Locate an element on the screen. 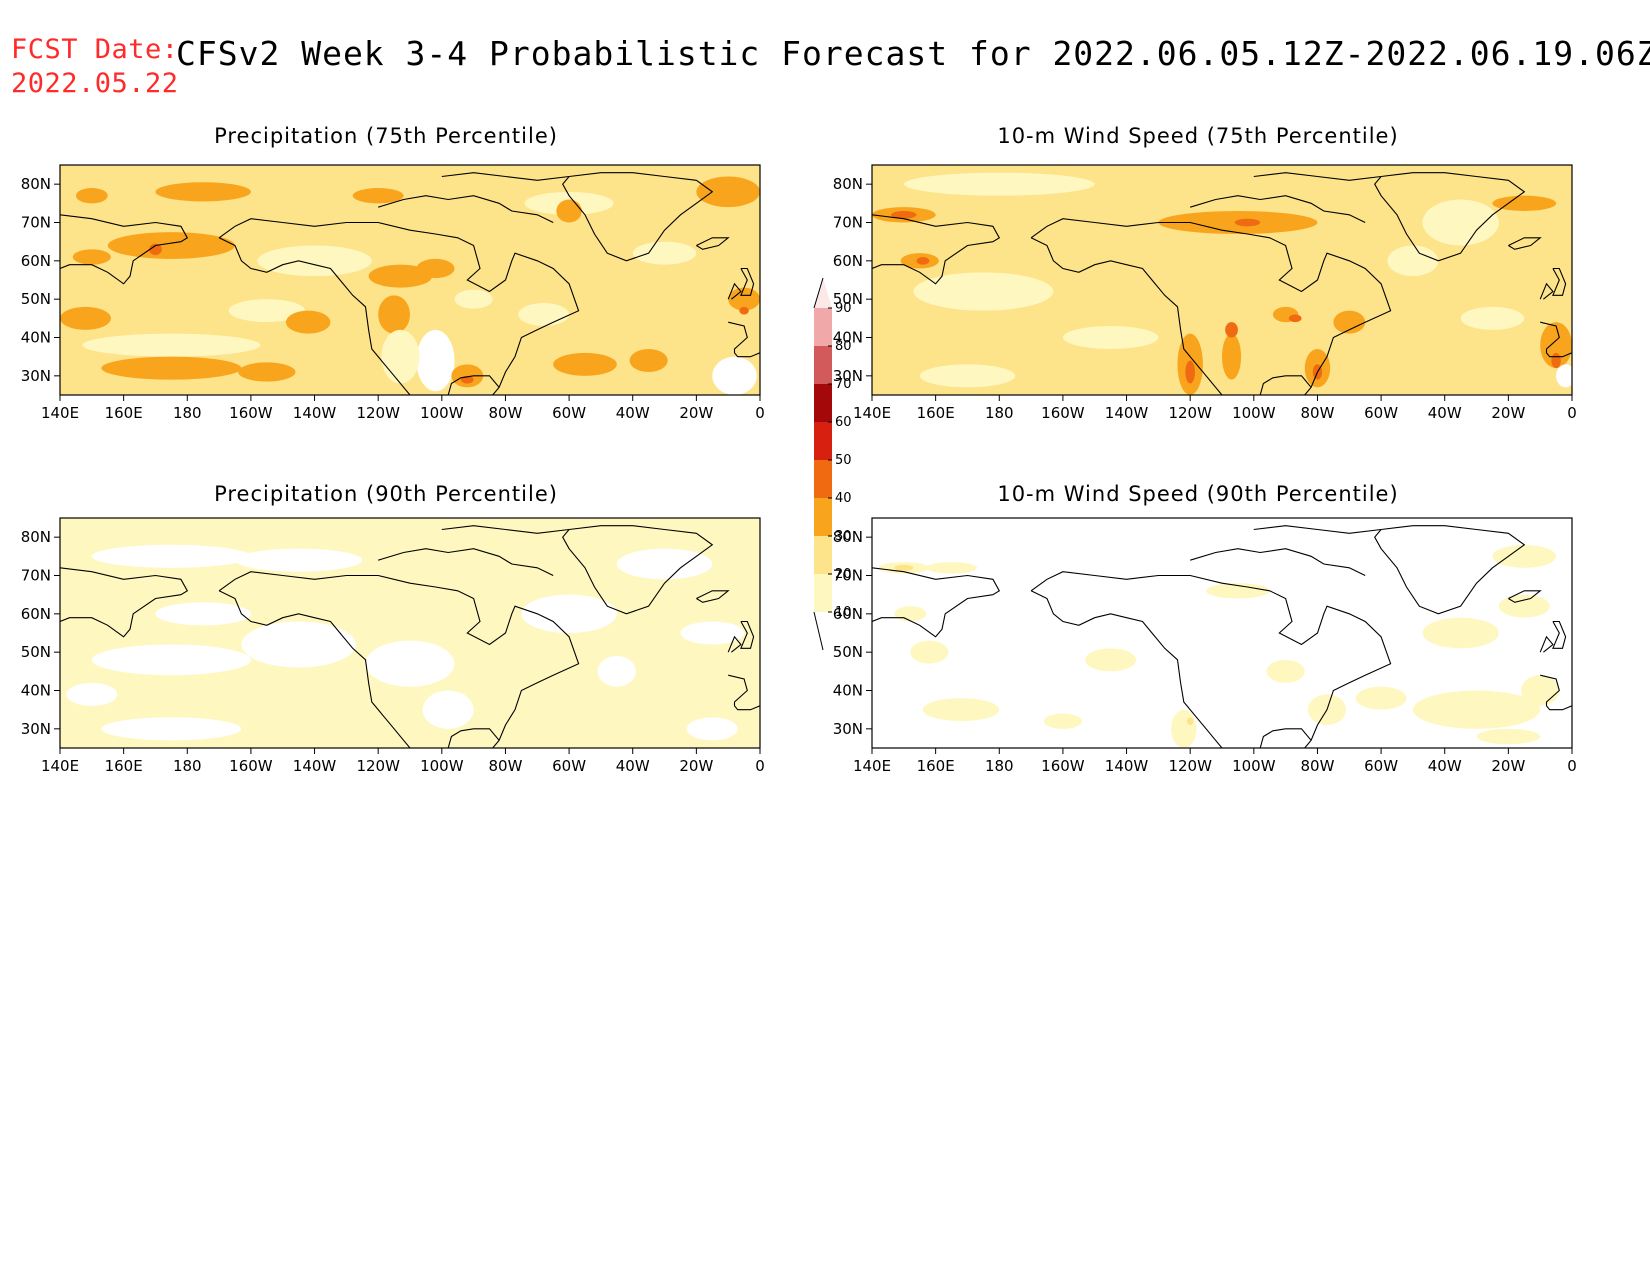  y-tick-label: 60N is located at coordinates (848, 614).